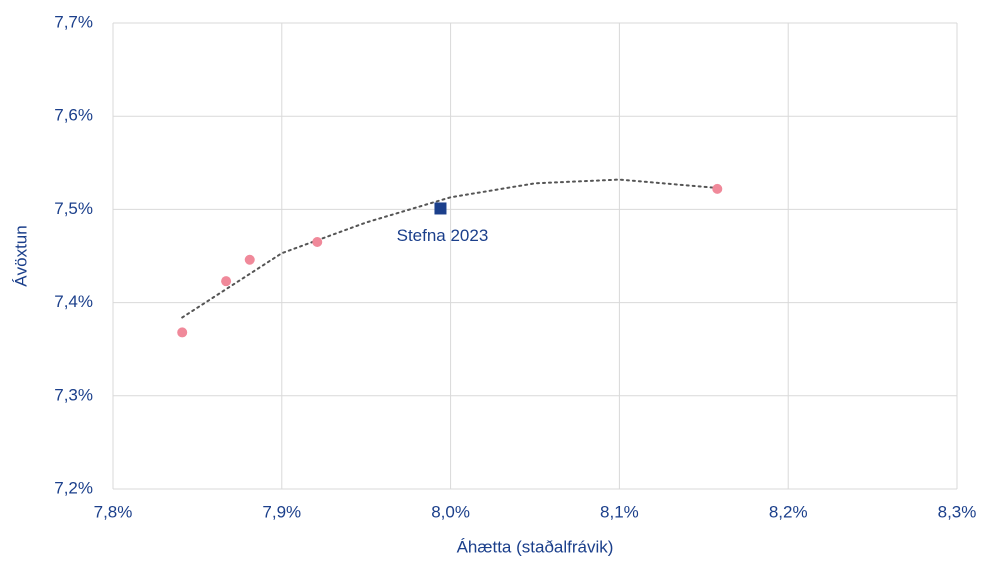 Image resolution: width=981 pixels, height=561 pixels. What do you see at coordinates (113, 511) in the screenshot?
I see `x-tick-label: 7,8%` at bounding box center [113, 511].